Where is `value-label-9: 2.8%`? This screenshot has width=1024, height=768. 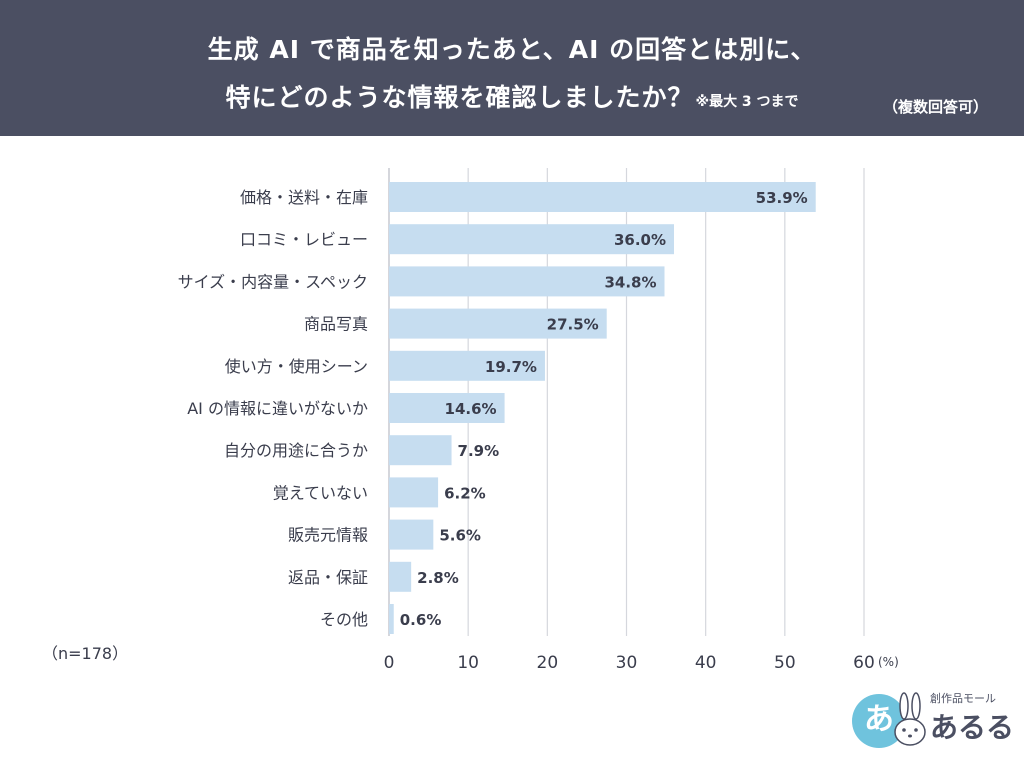
value-label-9: 2.8% is located at coordinates (438, 578).